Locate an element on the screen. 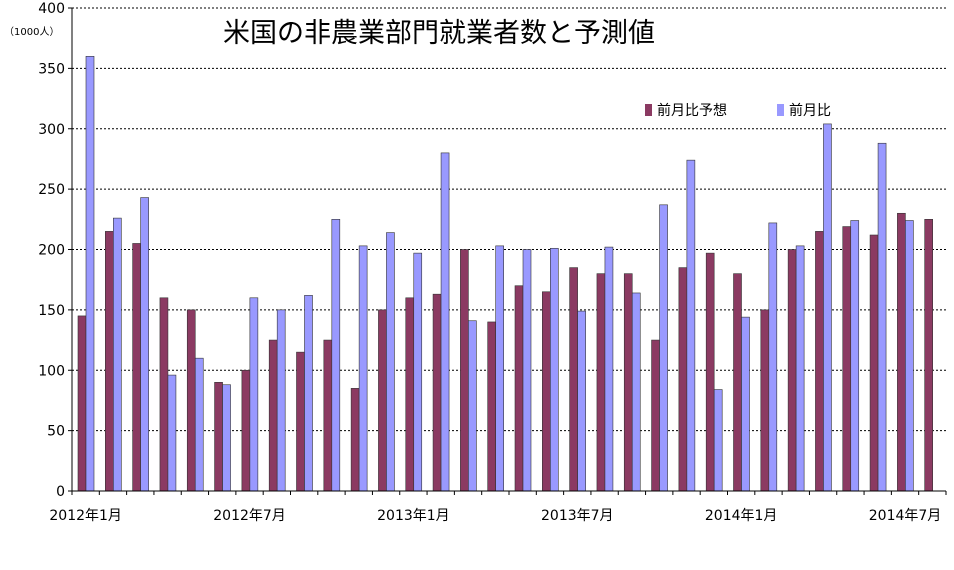  y-tick-label: 400 is located at coordinates (51, 9).